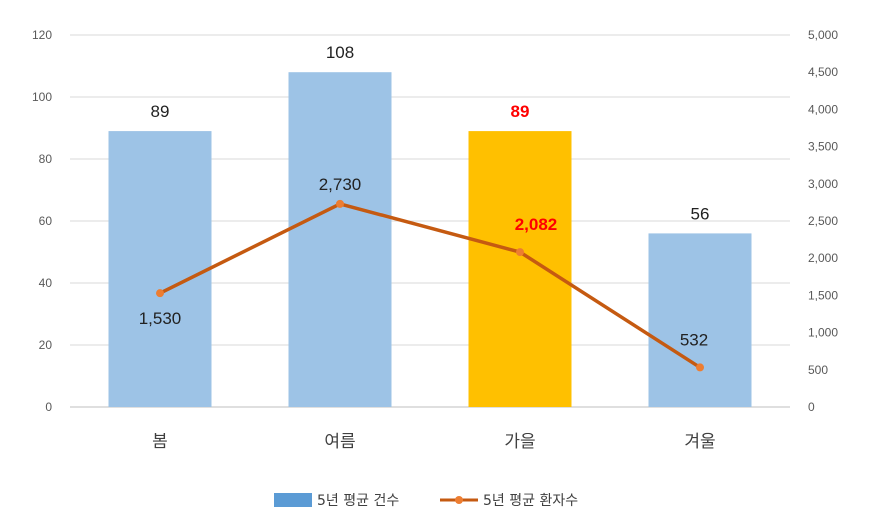 The height and width of the screenshot is (532, 875). I want to click on left-tick-label: 120, so click(42, 35).